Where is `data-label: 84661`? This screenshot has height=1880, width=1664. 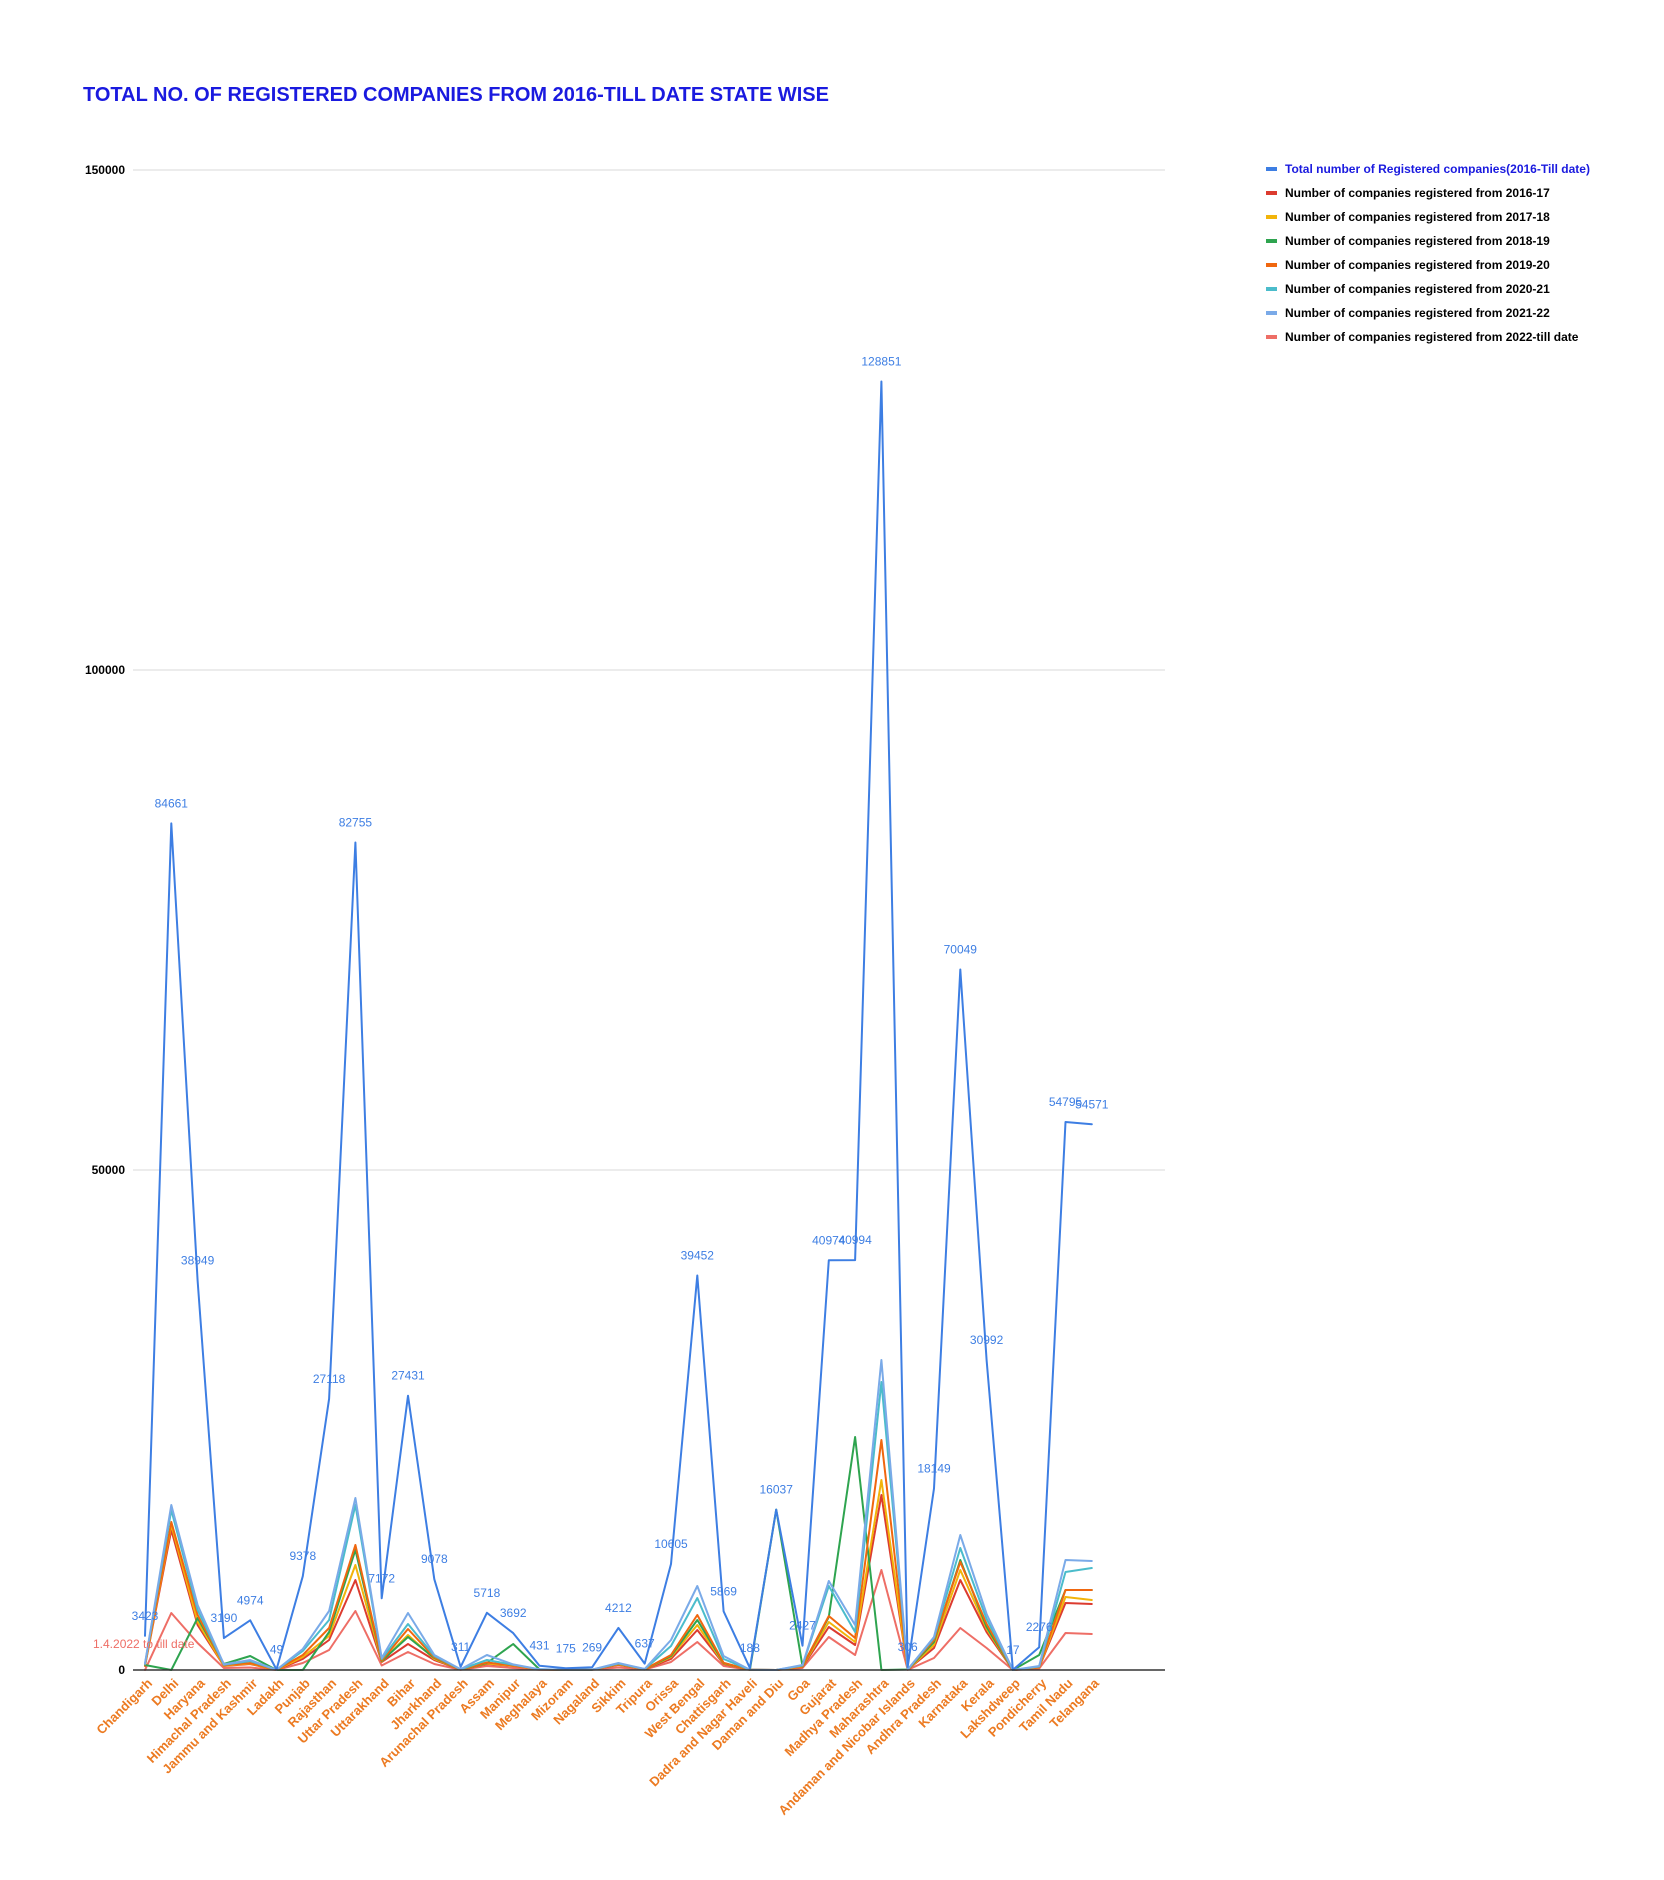
data-label: 84661 is located at coordinates (172, 803).